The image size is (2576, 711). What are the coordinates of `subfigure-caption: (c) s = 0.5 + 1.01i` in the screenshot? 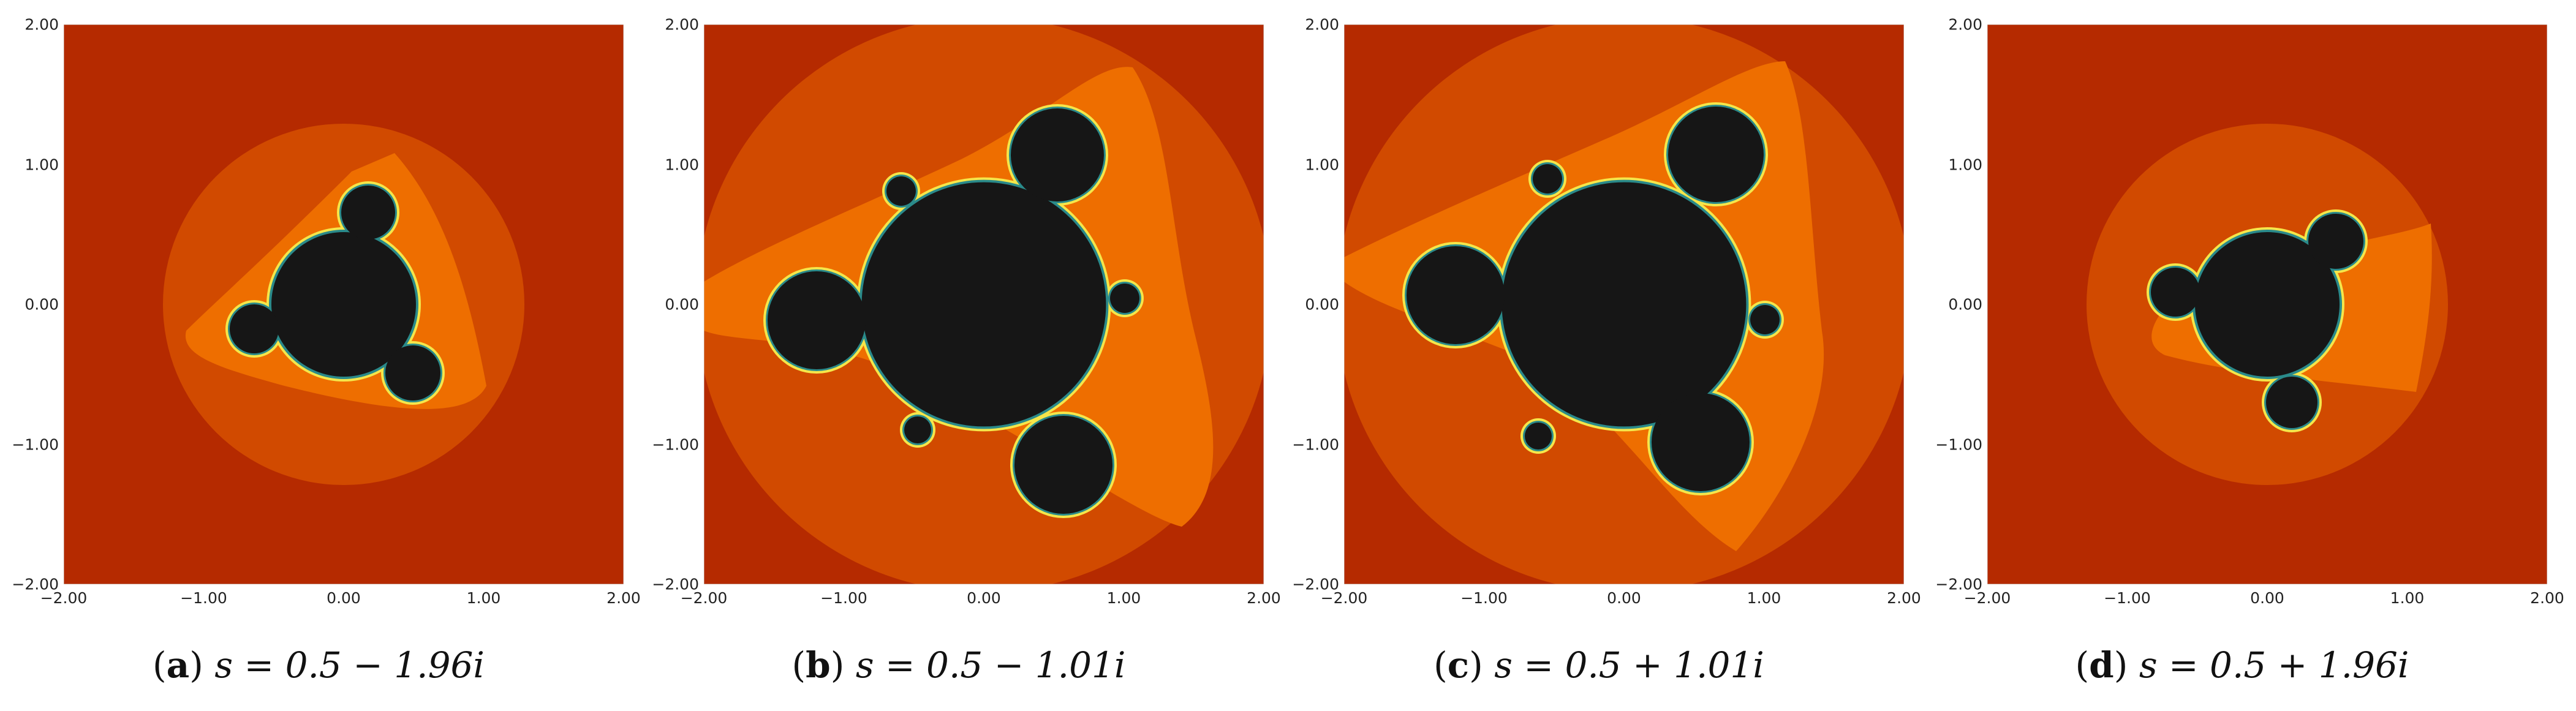 It's located at (1598, 665).